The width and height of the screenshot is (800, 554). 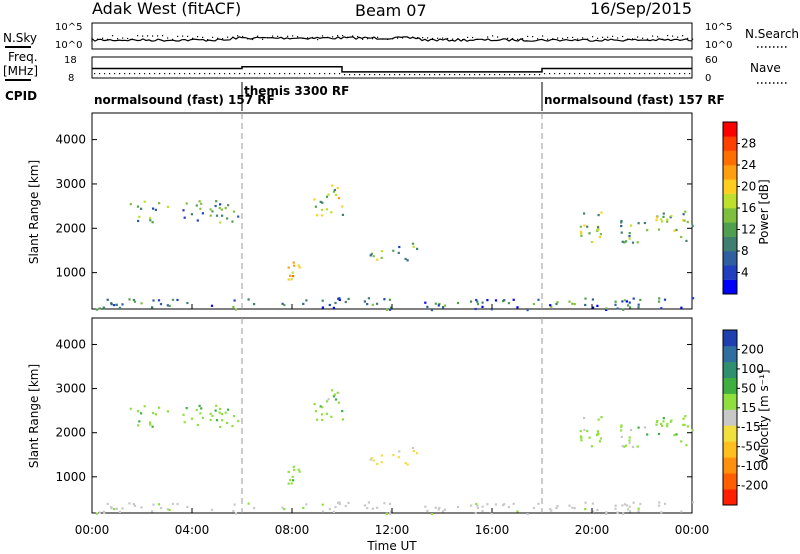 What do you see at coordinates (745, 417) in the screenshot?
I see `velocity-colorbar: 200 100 50 15 -15 -50 -100 -200` at bounding box center [745, 417].